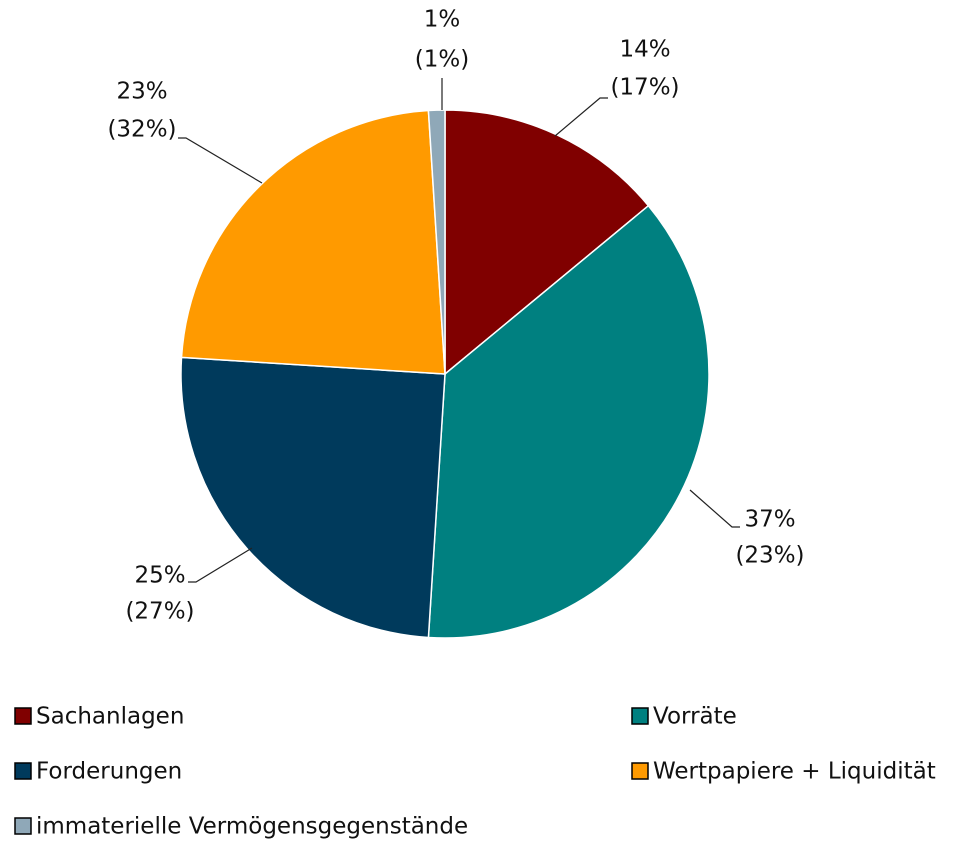 The image size is (965, 842). What do you see at coordinates (109, 772) in the screenshot?
I see `legend-label: Forderungen` at bounding box center [109, 772].